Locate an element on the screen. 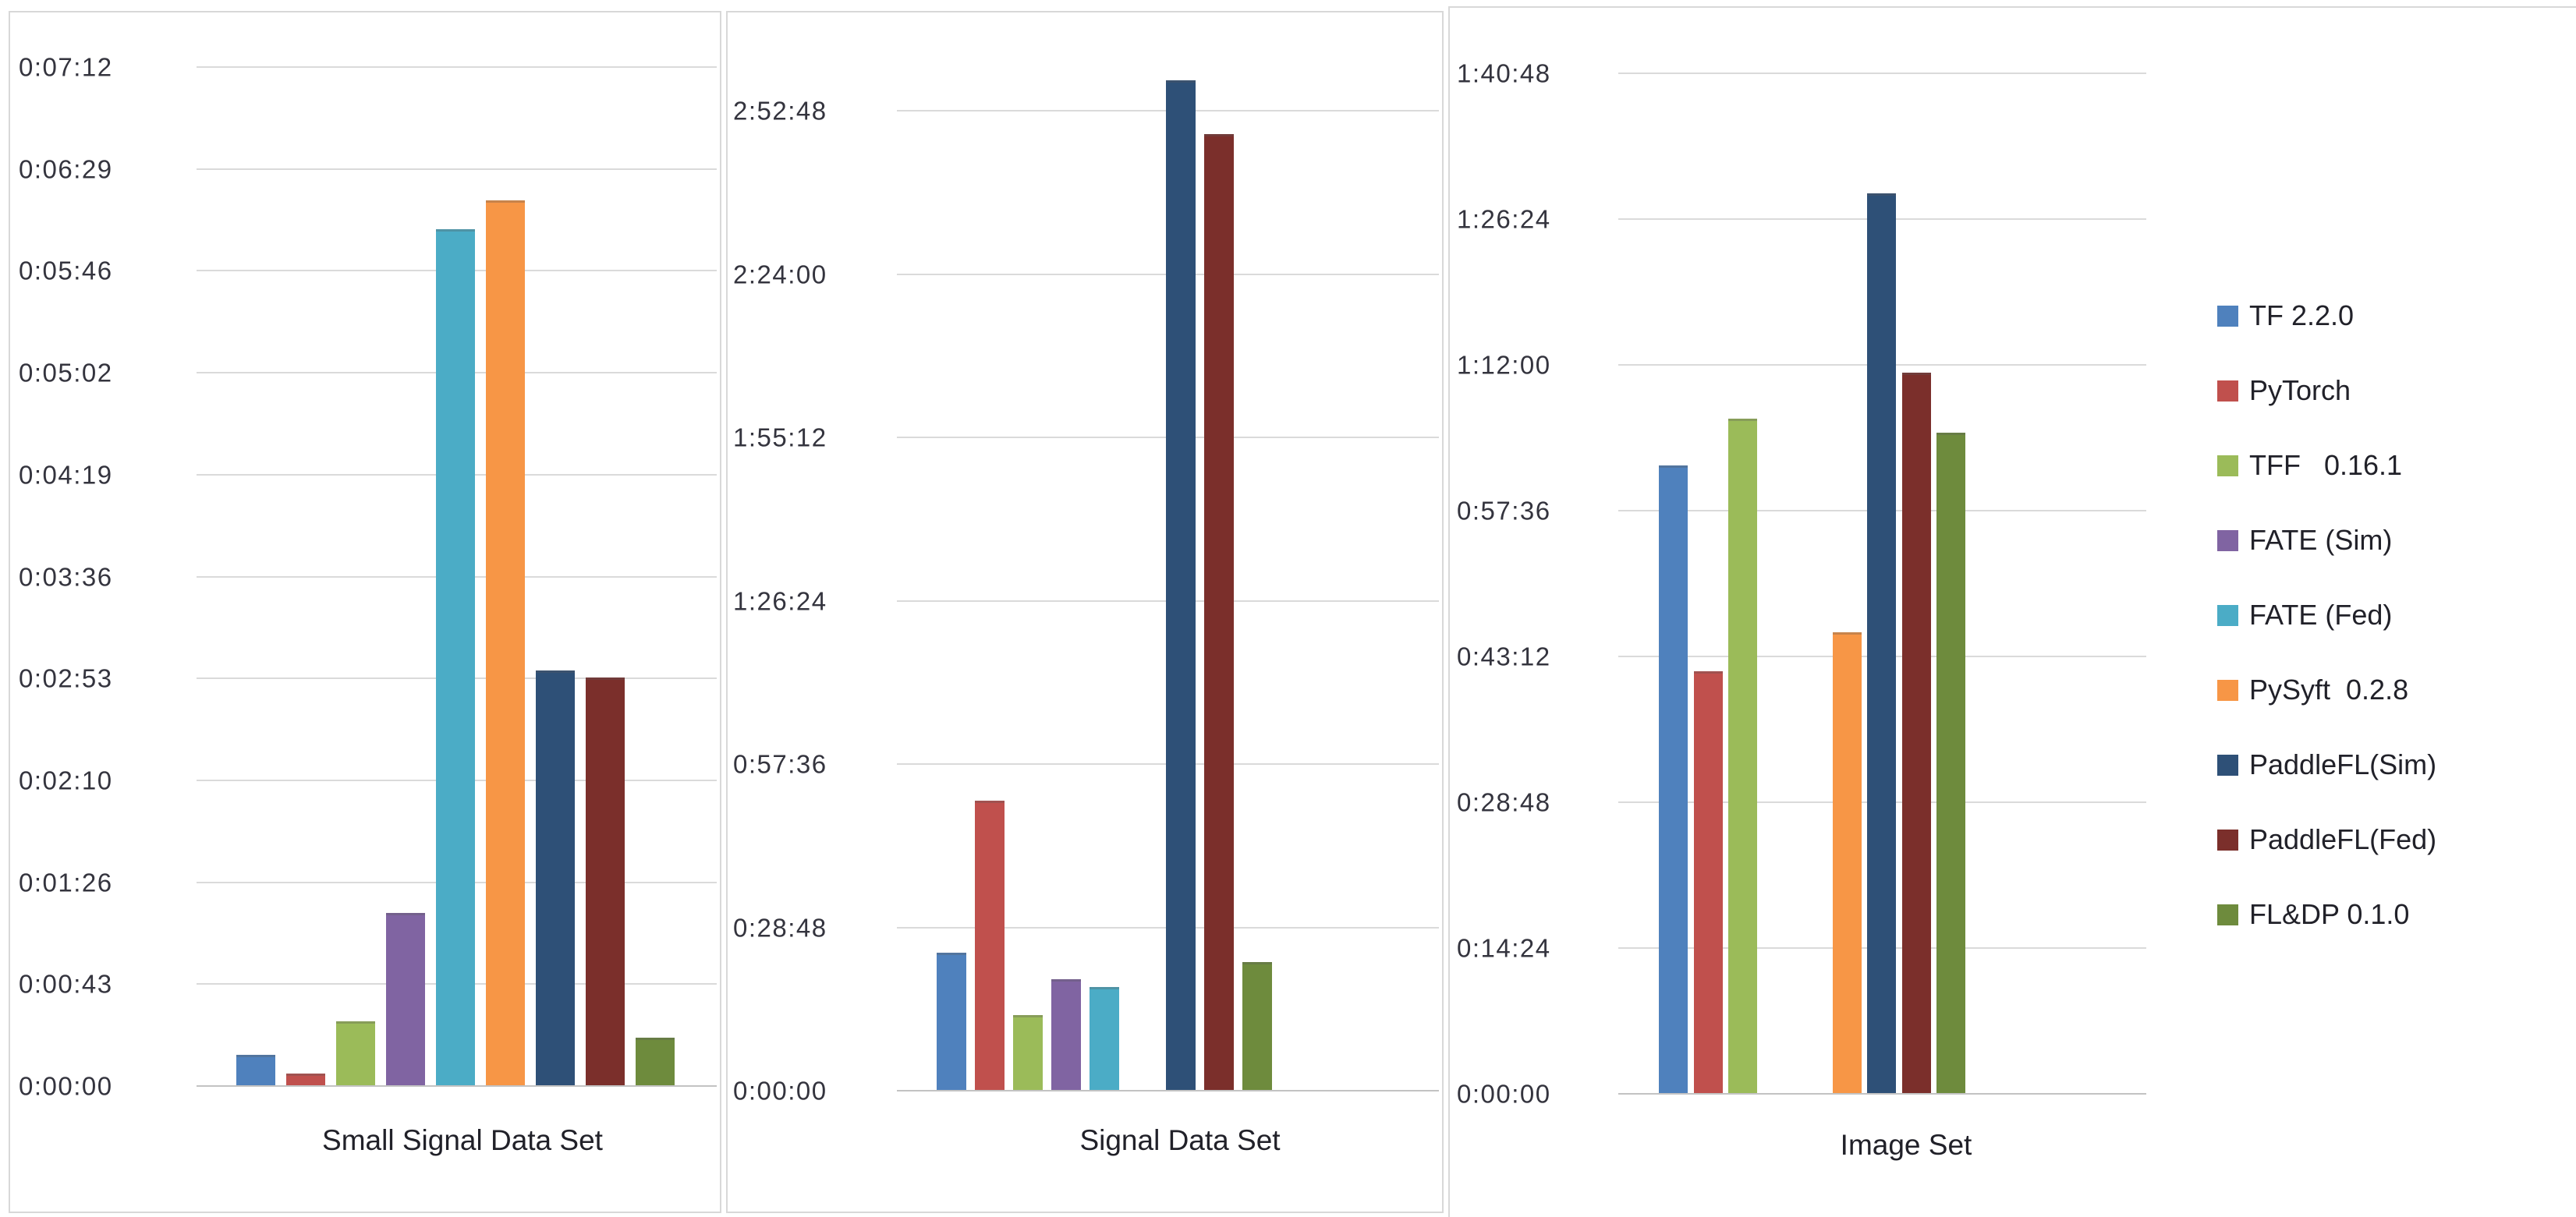  legend-item-fl-dp-0-1-0: FL&DP 0.1.0 is located at coordinates (2313, 915).